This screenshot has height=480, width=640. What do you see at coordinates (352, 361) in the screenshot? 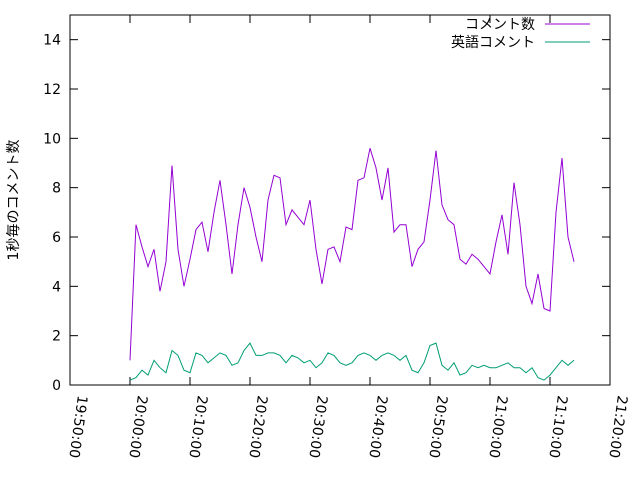
I see `series-line` at bounding box center [352, 361].